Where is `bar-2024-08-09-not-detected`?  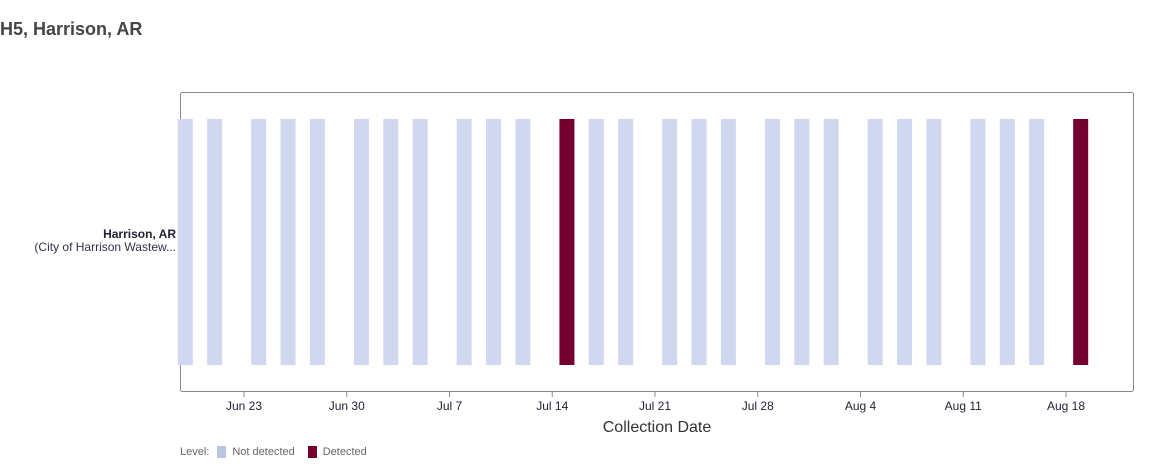
bar-2024-08-09-not-detected is located at coordinates (934, 242).